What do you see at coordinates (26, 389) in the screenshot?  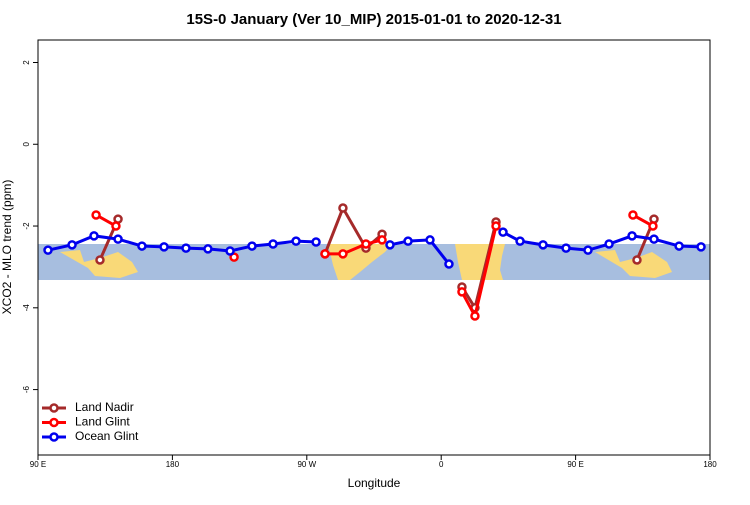 I see `y-tick-label: -6` at bounding box center [26, 389].